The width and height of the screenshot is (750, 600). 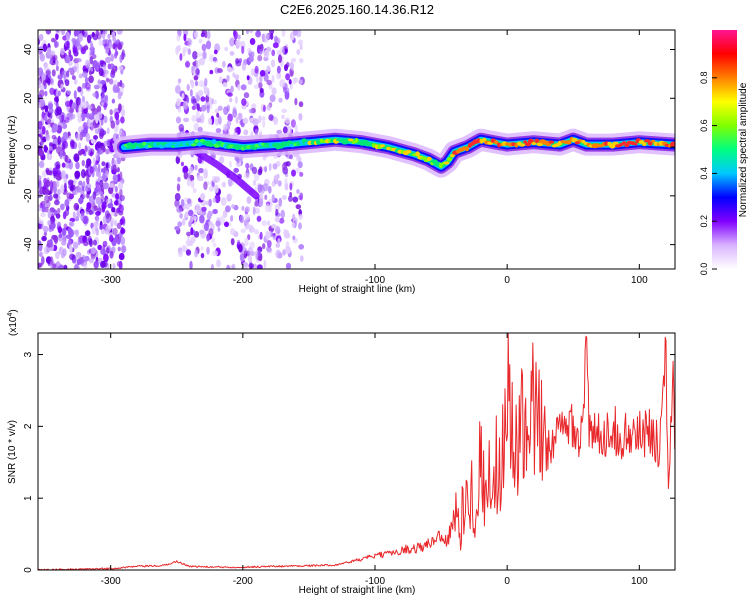 I want to click on y-tick-label: 0, so click(x=28, y=570).